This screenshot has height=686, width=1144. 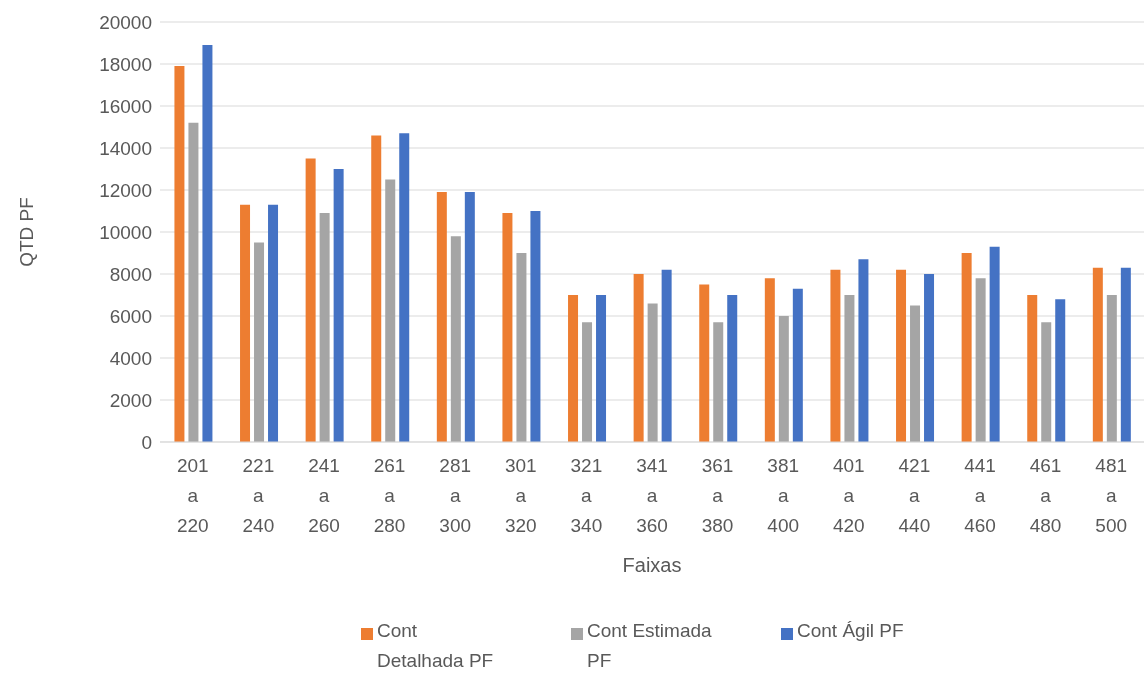 I want to click on x-tick-label: 321 a 340, so click(x=586, y=495).